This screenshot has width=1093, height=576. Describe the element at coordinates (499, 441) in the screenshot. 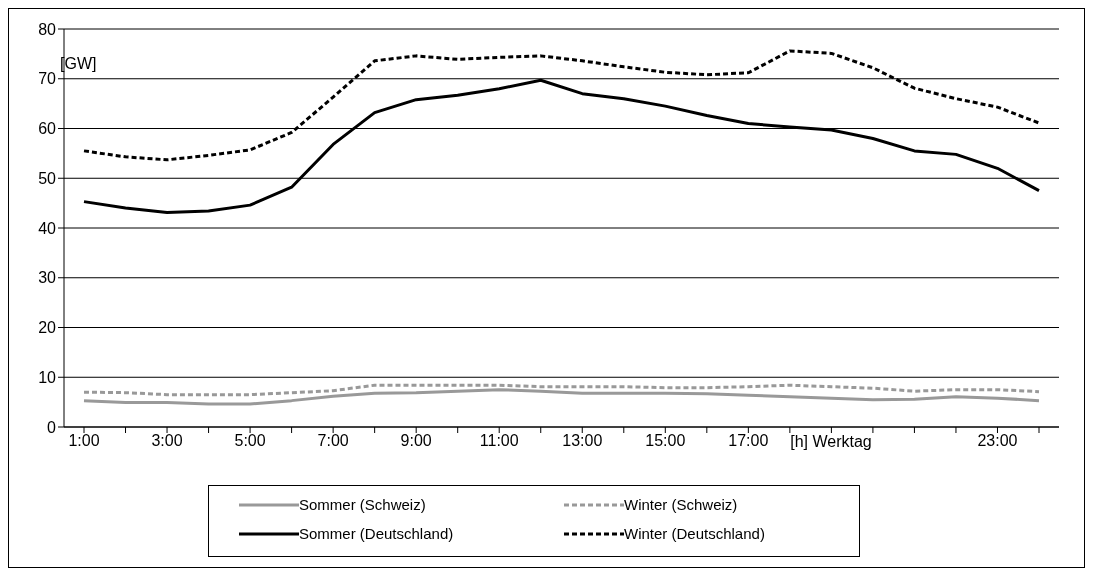

I see `x-tick-label: 11:00` at that location.